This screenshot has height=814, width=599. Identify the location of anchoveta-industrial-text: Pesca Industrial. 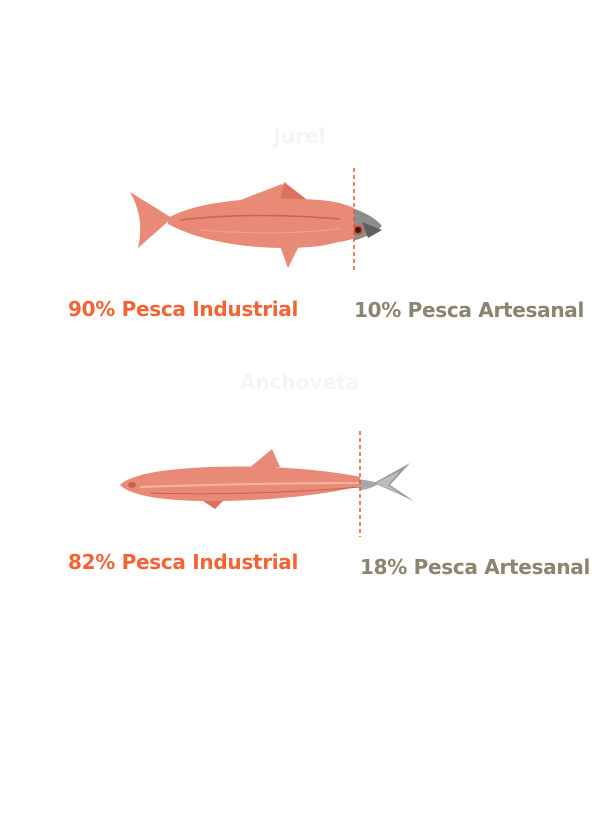
(206, 562).